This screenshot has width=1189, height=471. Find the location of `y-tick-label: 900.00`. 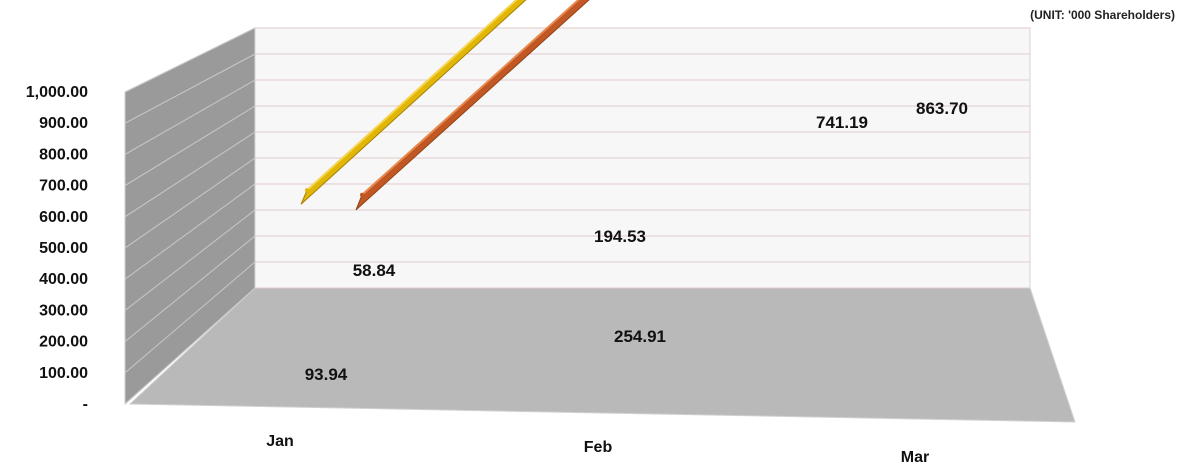

y-tick-label: 900.00 is located at coordinates (63, 123).